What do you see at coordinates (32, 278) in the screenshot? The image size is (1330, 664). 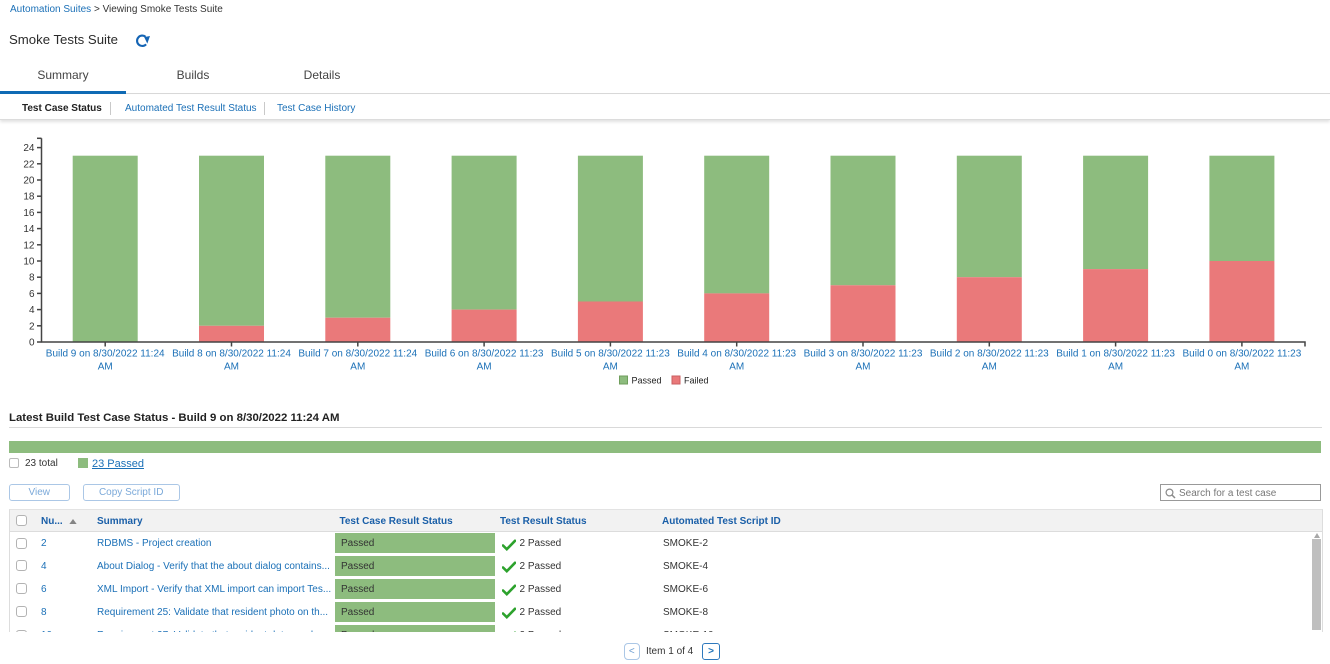 I see `svg-text: 8` at bounding box center [32, 278].